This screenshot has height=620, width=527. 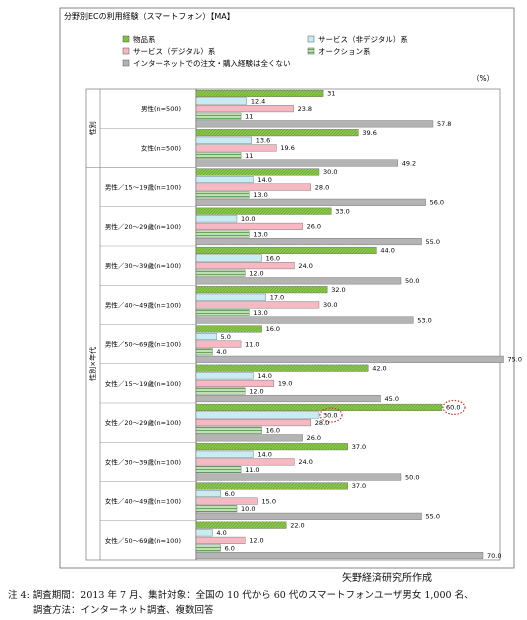 What do you see at coordinates (379, 368) in the screenshot?
I see `data-label: 42.0` at bounding box center [379, 368].